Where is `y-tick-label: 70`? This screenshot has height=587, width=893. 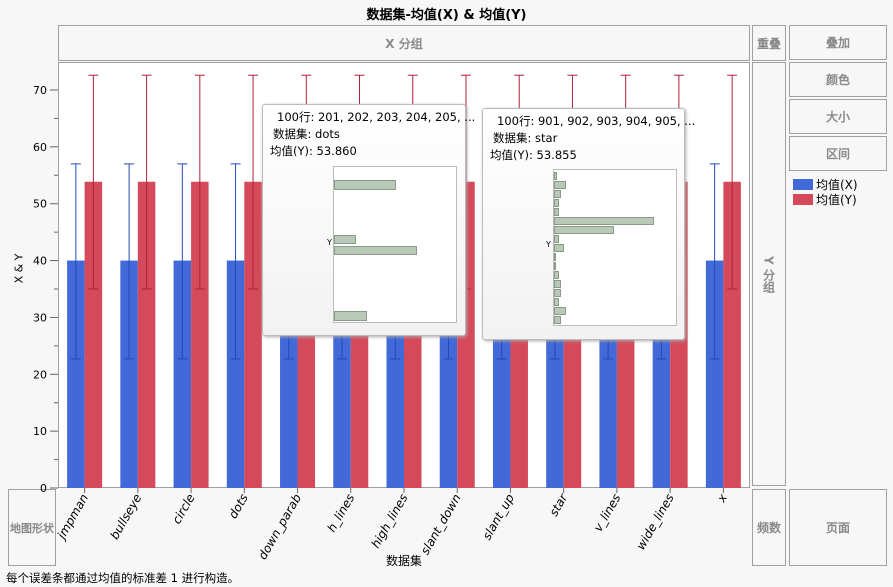
y-tick-label: 70 is located at coordinates (40, 90).